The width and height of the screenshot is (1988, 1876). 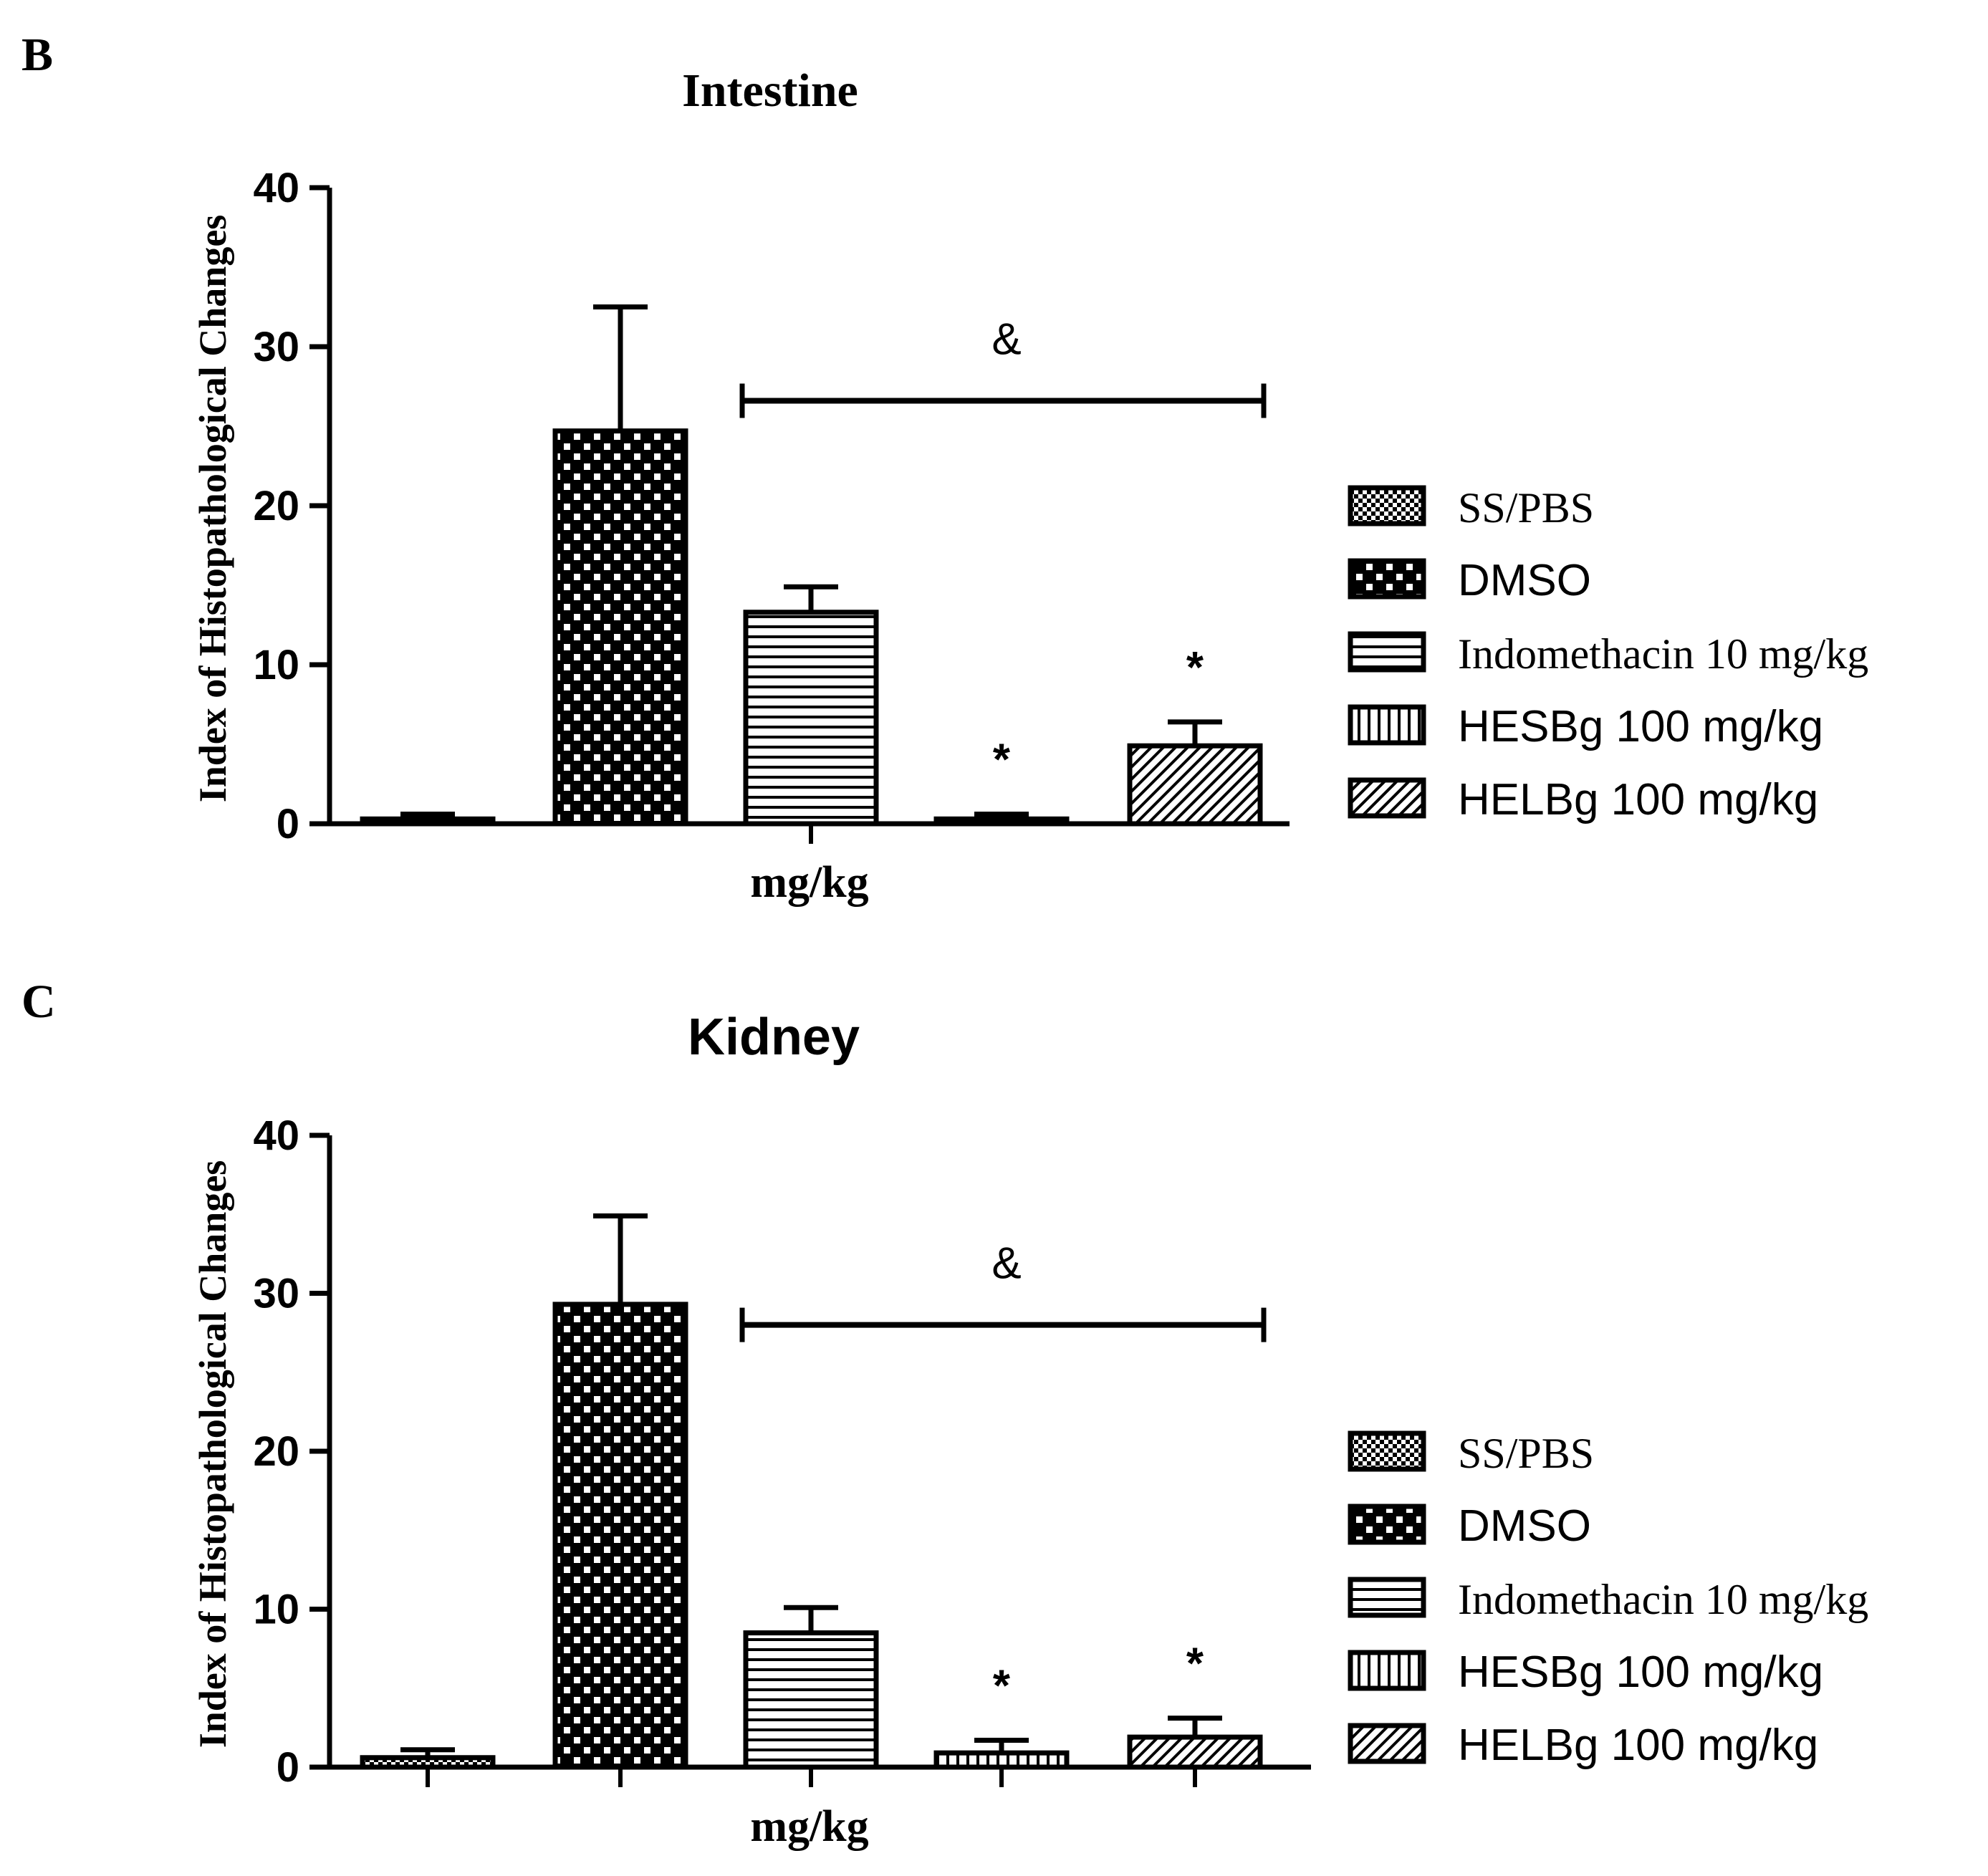 I want to click on chart-title: Kidney, so click(x=774, y=1037).